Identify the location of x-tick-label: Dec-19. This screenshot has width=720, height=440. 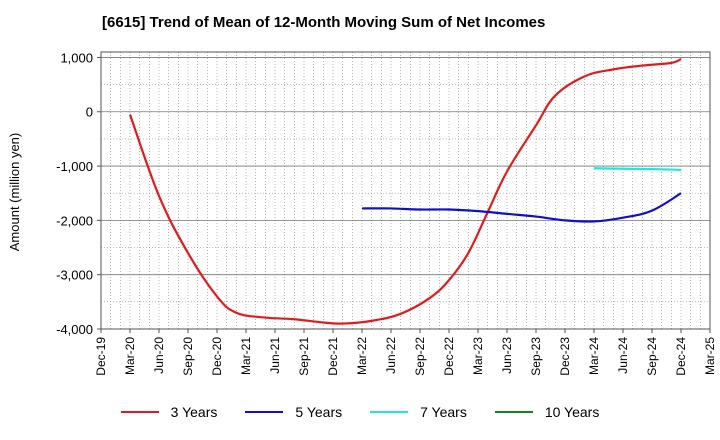
(101, 356).